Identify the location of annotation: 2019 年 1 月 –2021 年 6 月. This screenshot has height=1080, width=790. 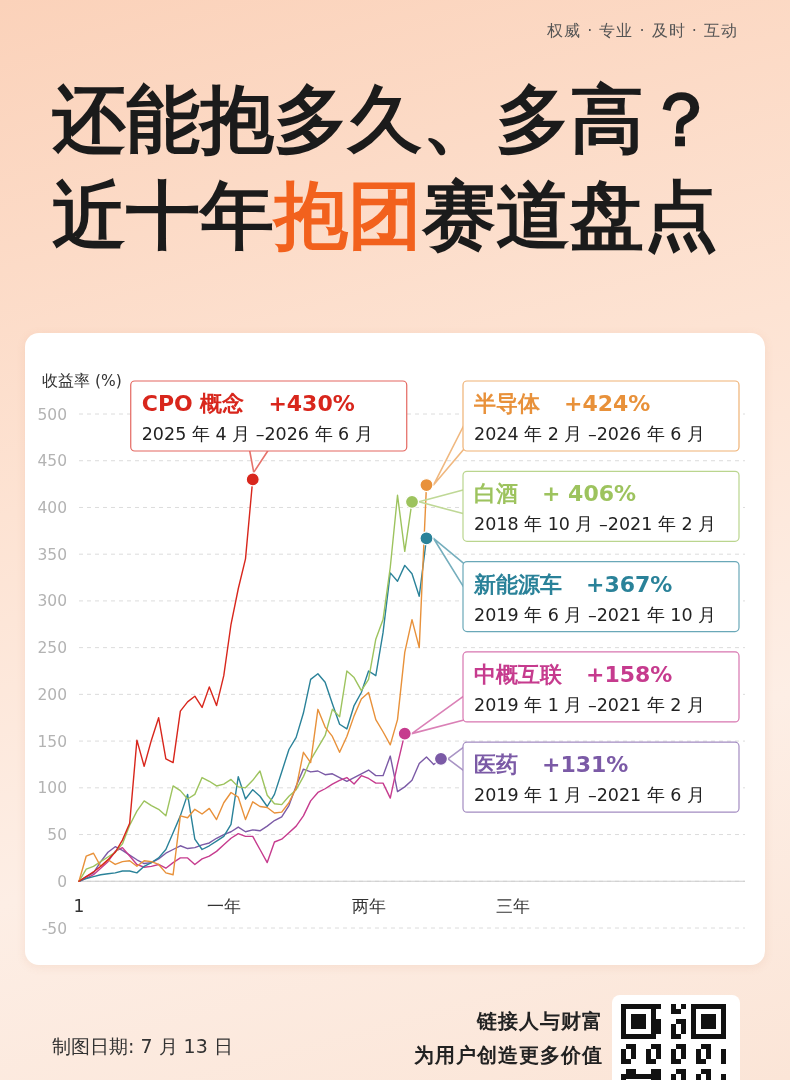
(590, 795).